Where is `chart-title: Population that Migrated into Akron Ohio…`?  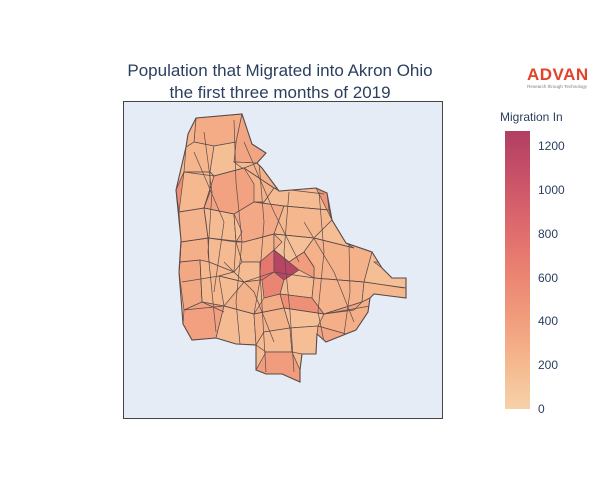
chart-title: Population that Migrated into Akron Ohio… is located at coordinates (280, 82).